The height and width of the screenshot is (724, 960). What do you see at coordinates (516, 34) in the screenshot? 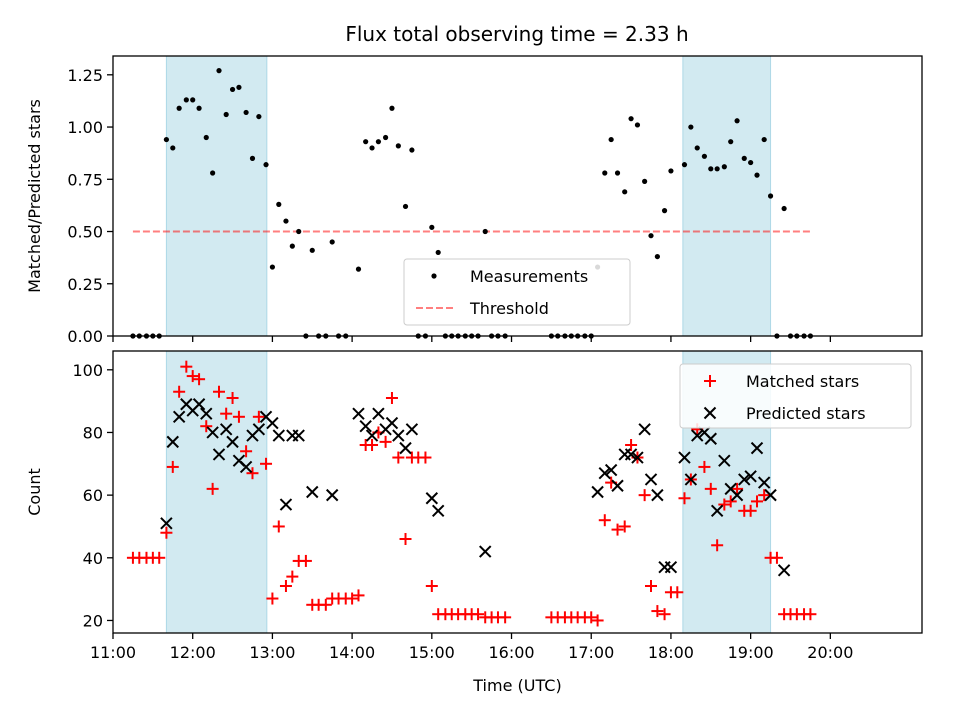
I see `figure-title: Flux total observing time = 2.33 h` at bounding box center [516, 34].